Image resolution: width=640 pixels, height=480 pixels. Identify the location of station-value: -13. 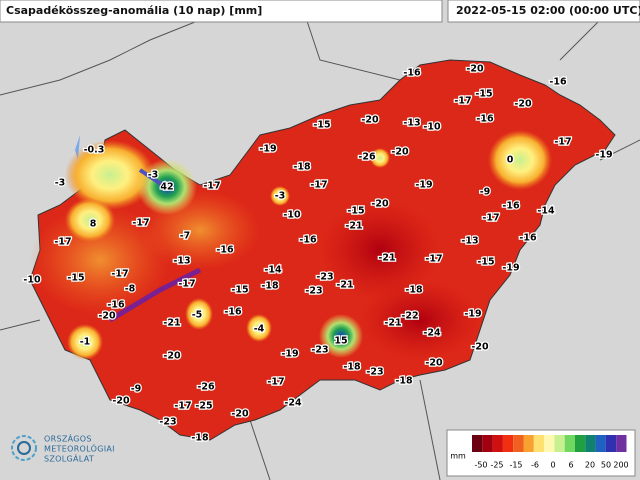
(469, 241).